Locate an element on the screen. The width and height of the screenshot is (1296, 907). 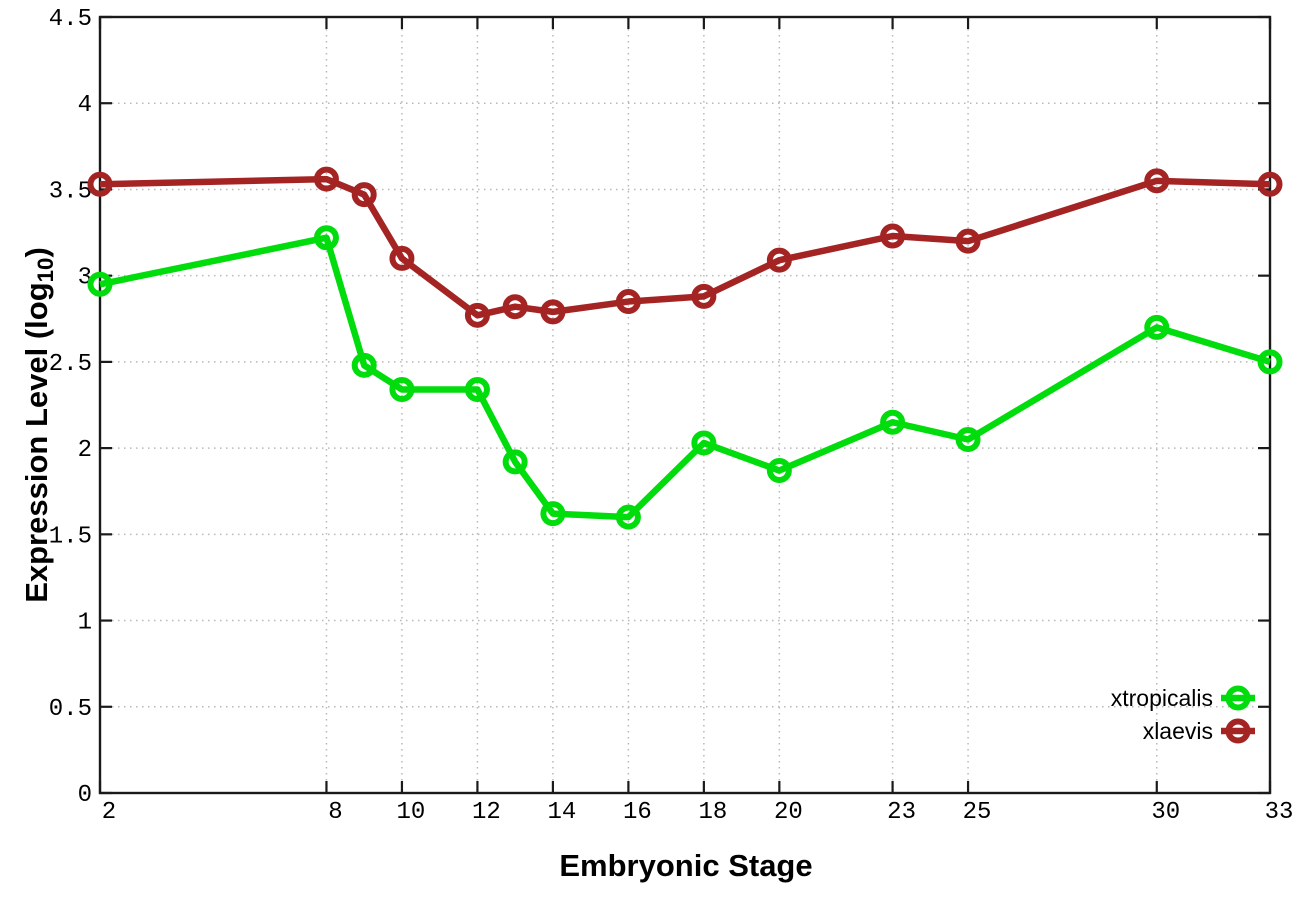
y-tick-label: 1.5 is located at coordinates (70, 536).